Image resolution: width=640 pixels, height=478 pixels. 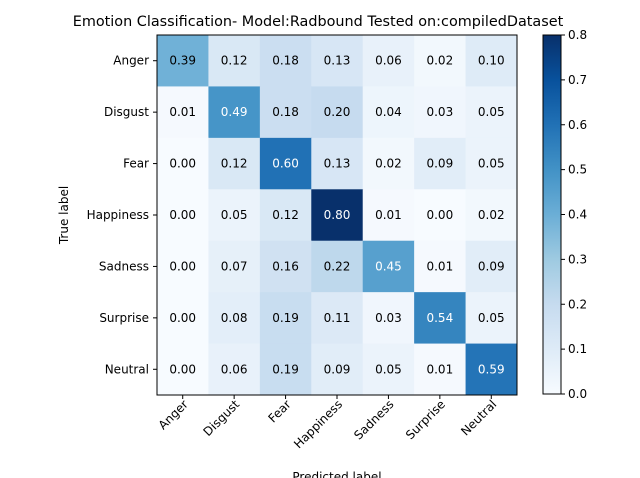 I want to click on cell-value-label: 0.22, so click(x=337, y=266).